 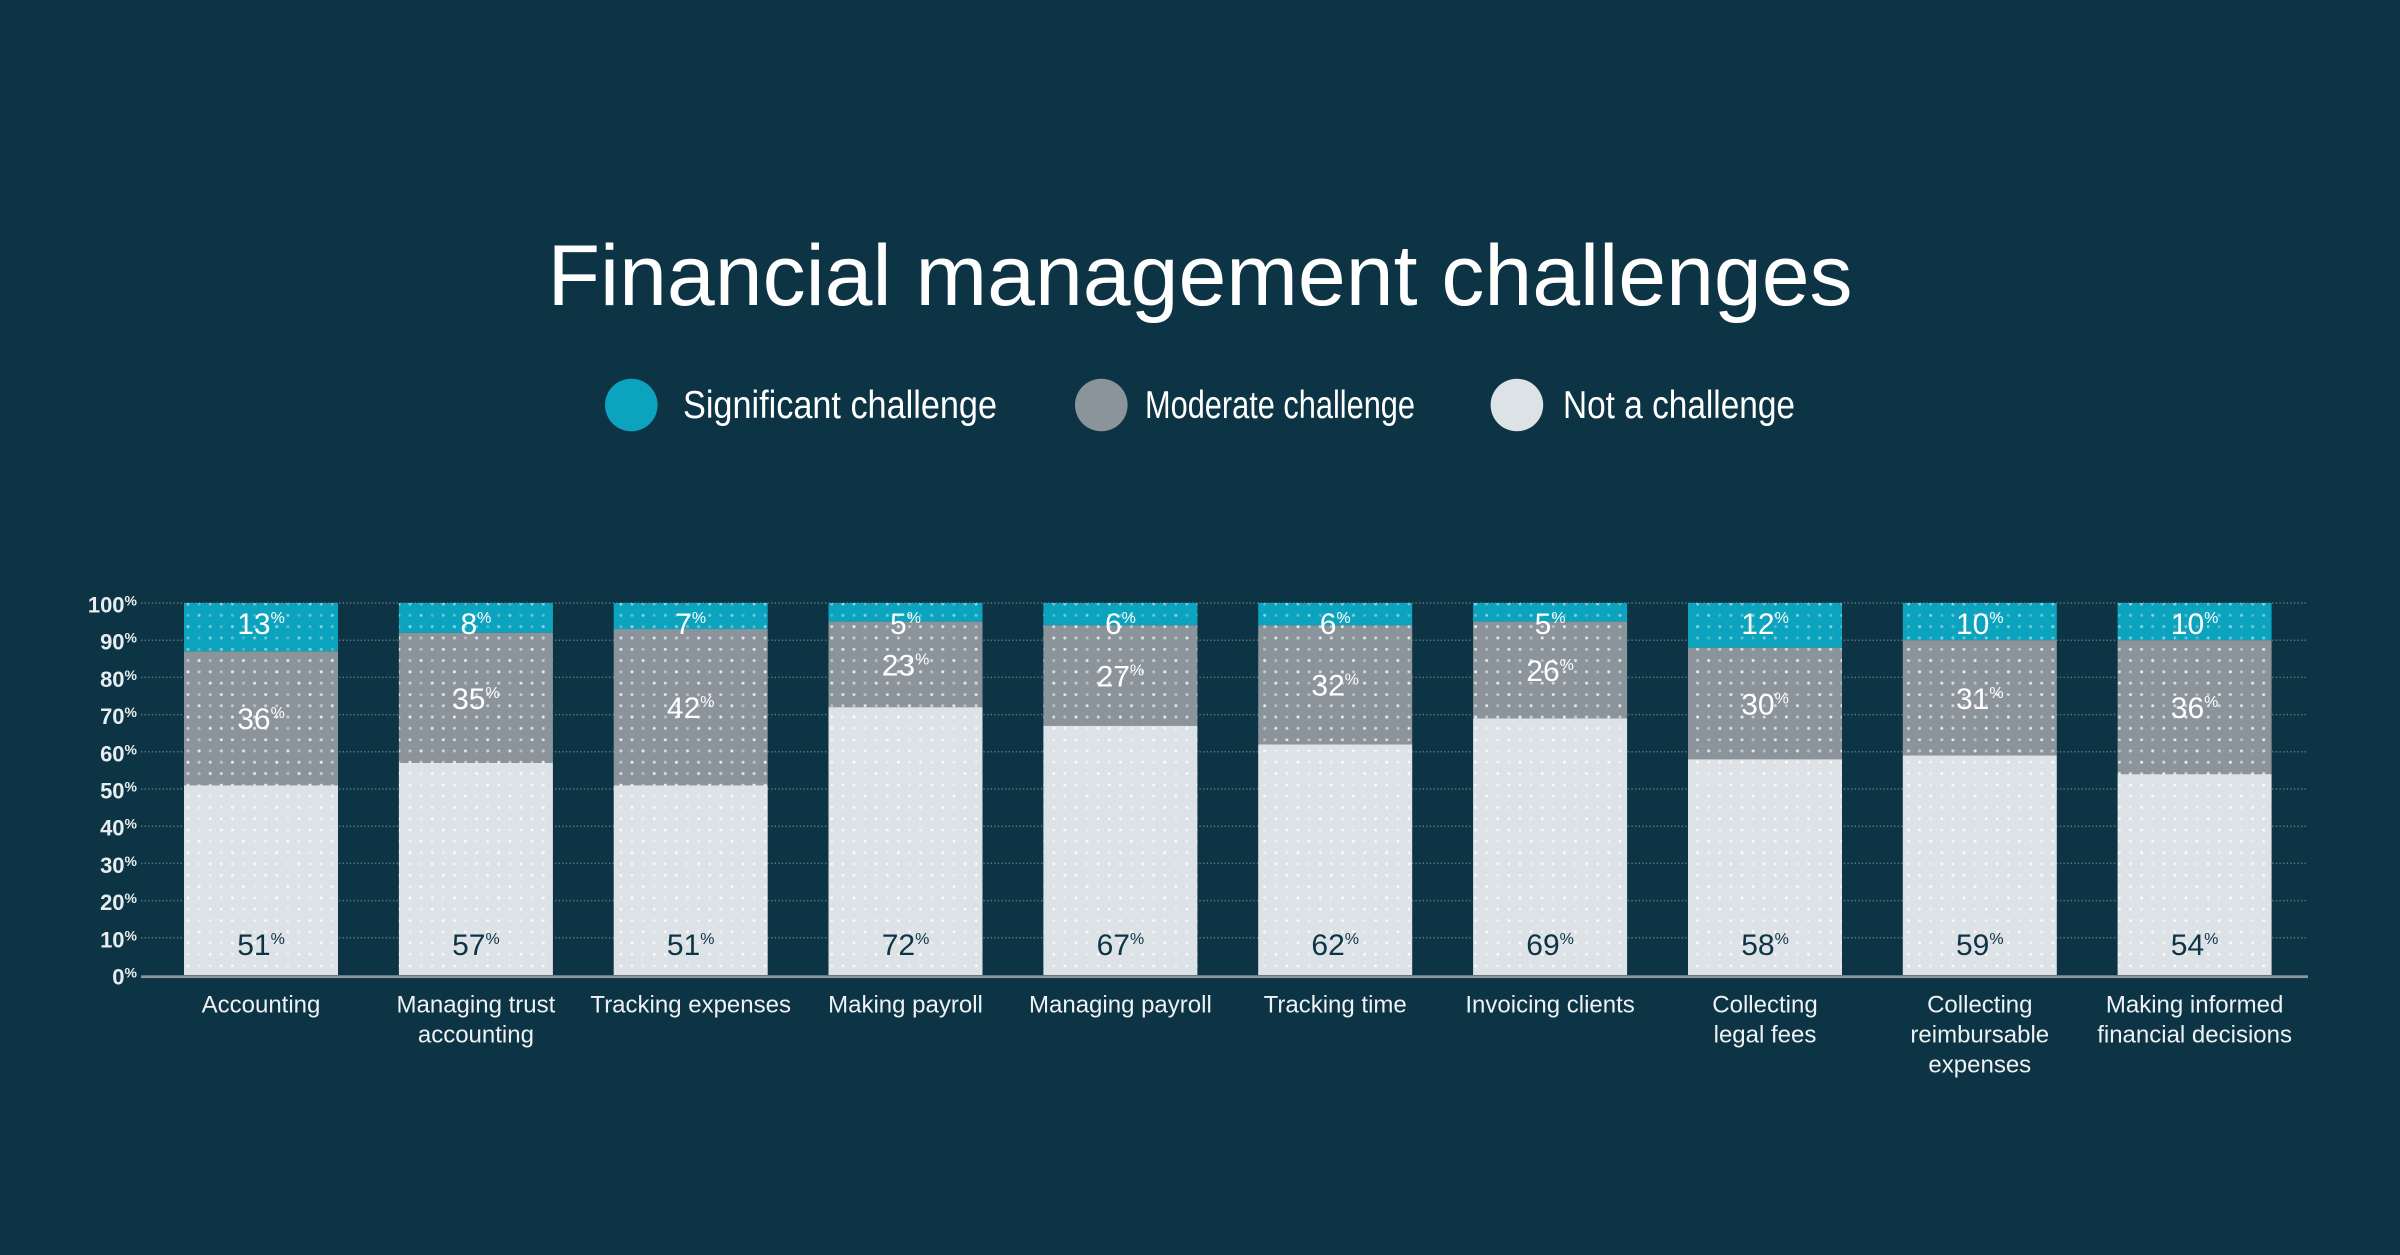 What do you see at coordinates (118, 902) in the screenshot?
I see `svg-text: 20%` at bounding box center [118, 902].